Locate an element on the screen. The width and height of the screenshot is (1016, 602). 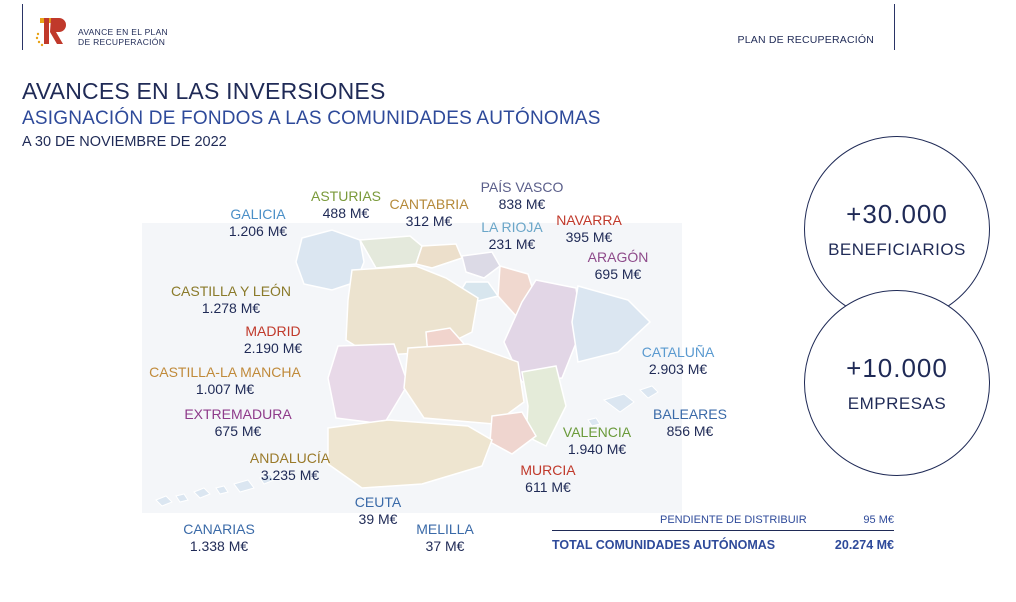
label-aragon-name: ARAGÓN is located at coordinates (618, 257).